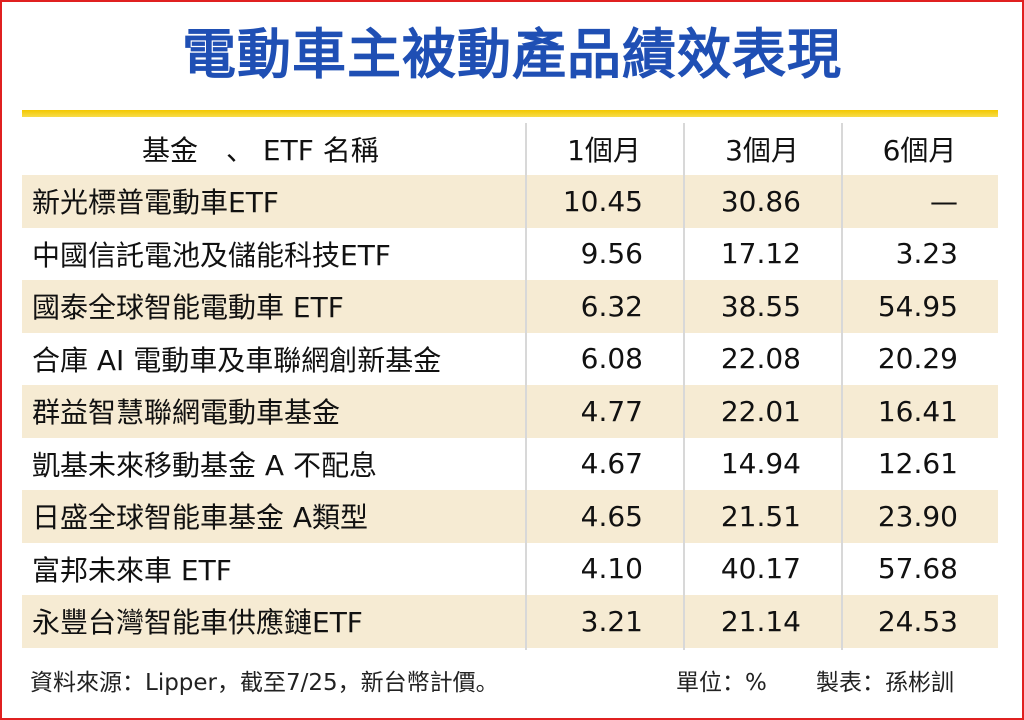 Image resolution: width=1024 pixels, height=720 pixels. I want to click on table-row: 永豐台灣智能車供應鏈ETF 3.21 21.14 24.53, so click(510, 621).